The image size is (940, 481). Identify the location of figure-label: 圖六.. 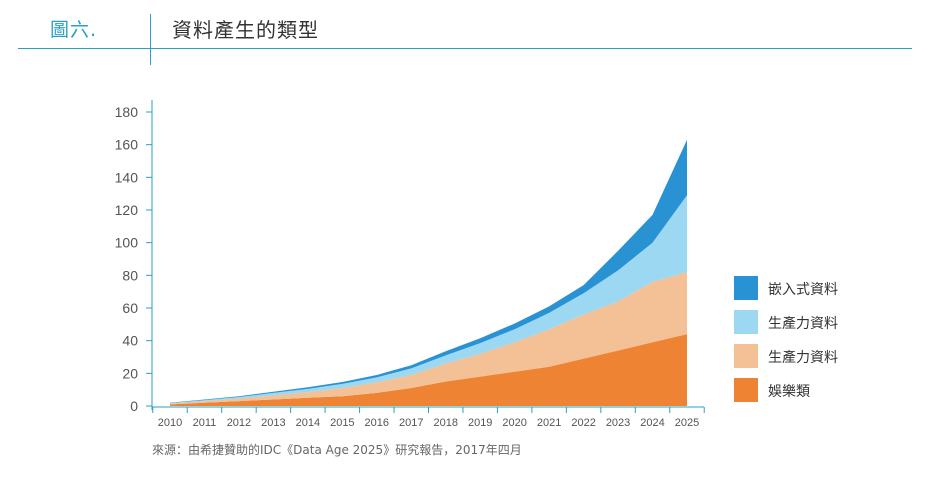
(74, 30).